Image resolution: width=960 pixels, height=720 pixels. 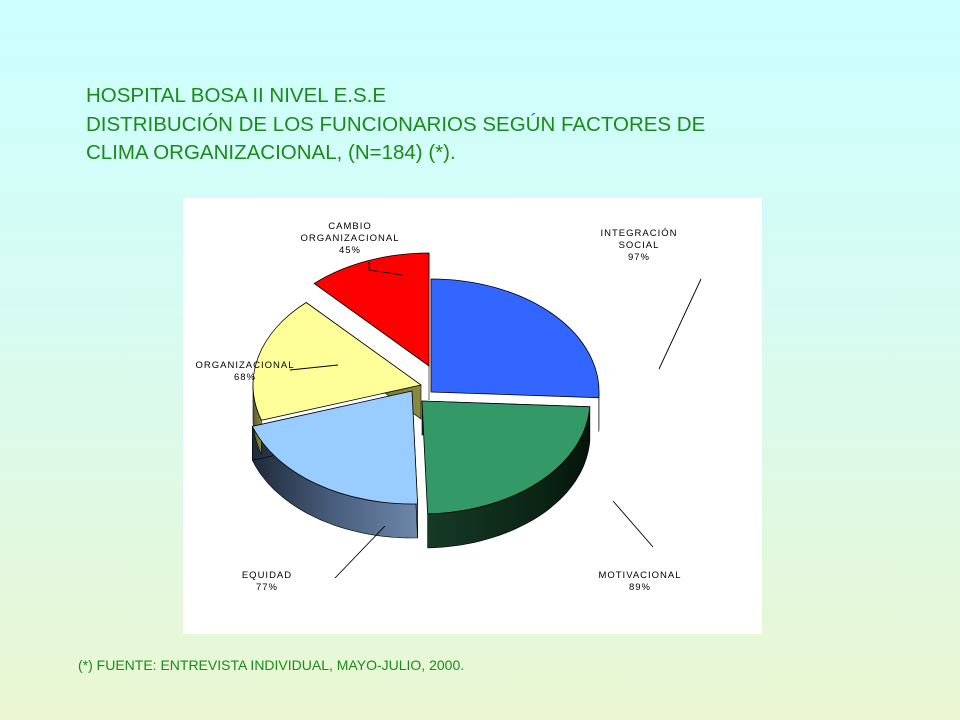 I want to click on slice-category-label: SOCIAL, so click(x=639, y=245).